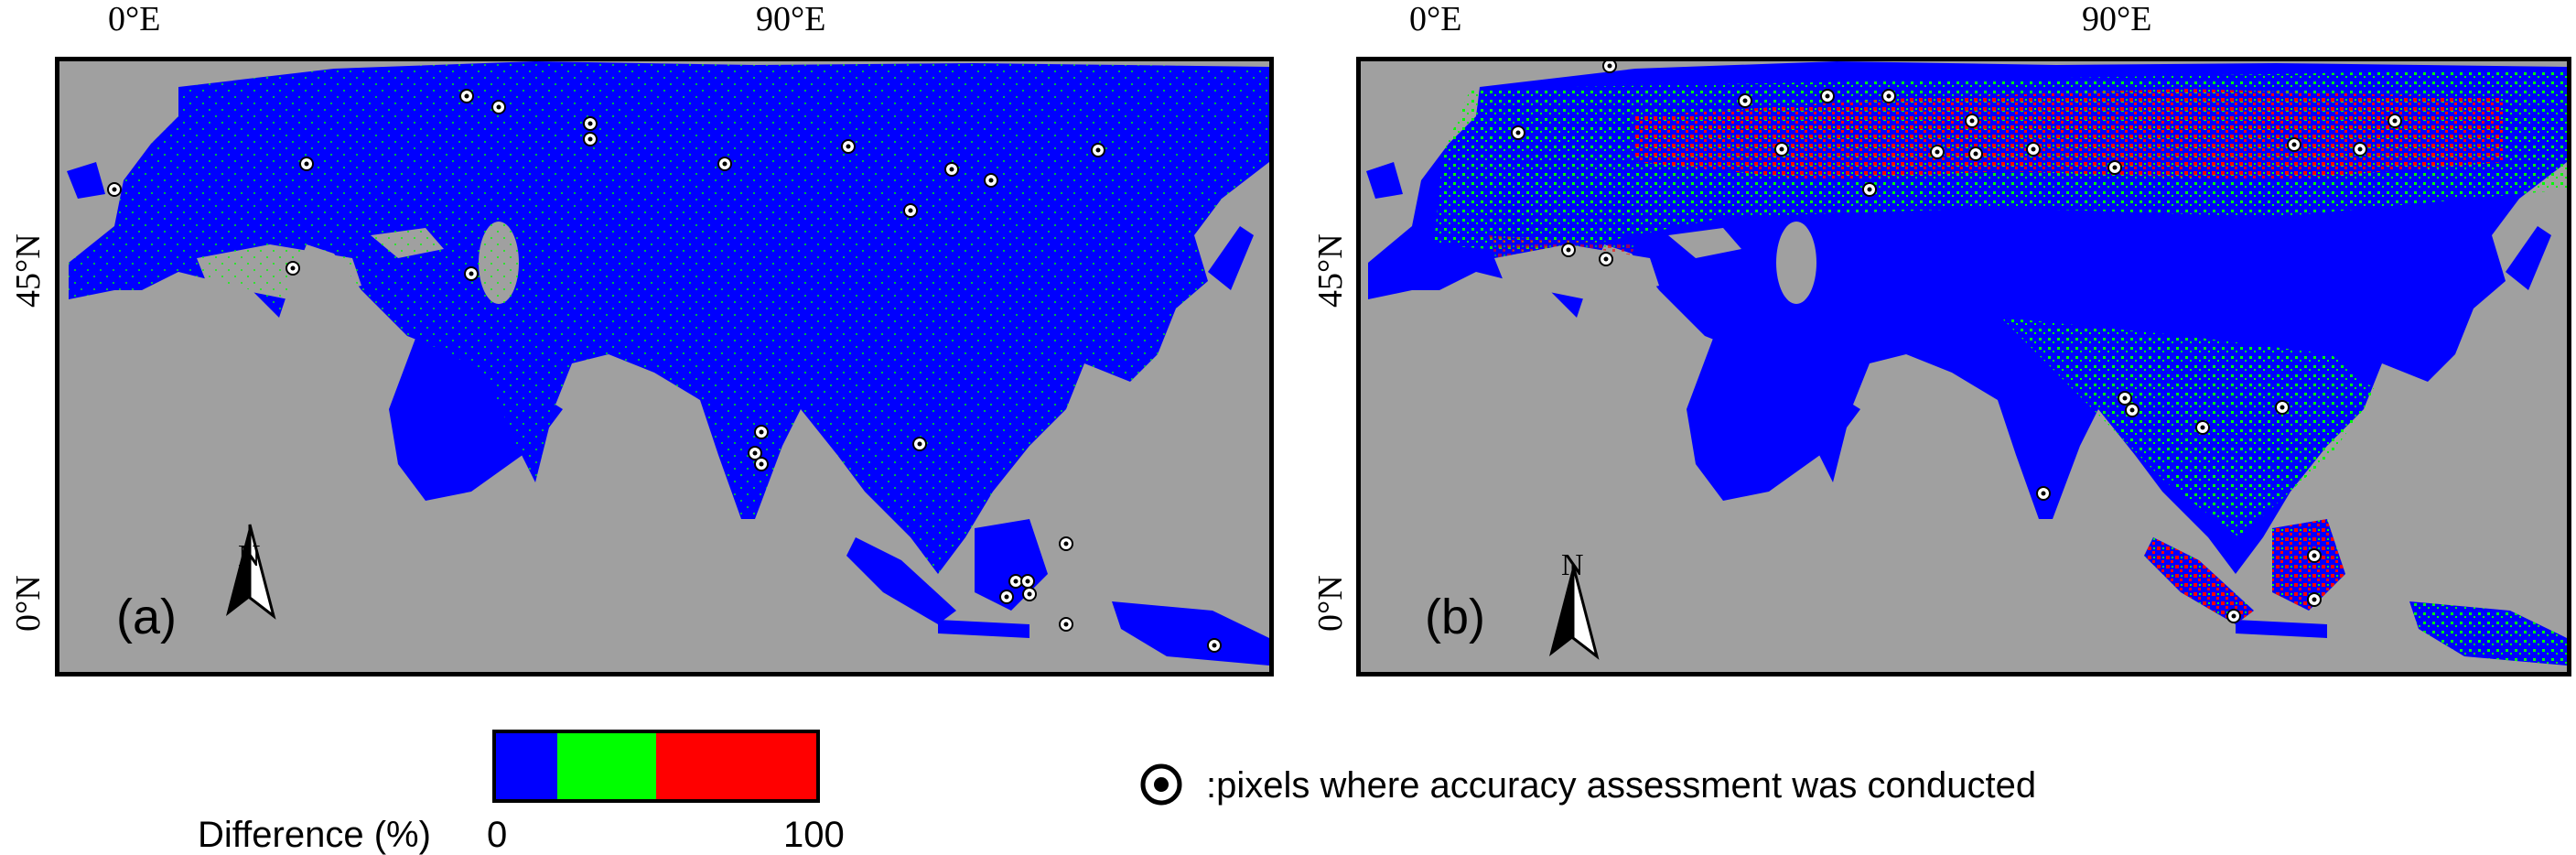  What do you see at coordinates (1231, 258) in the screenshot?
I see `japan` at bounding box center [1231, 258].